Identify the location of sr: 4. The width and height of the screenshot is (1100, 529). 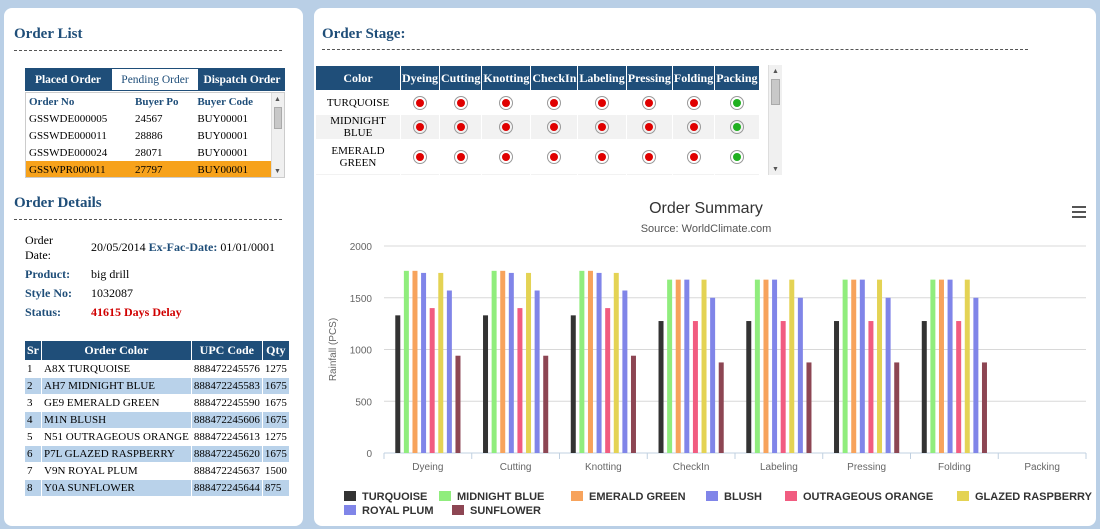
(33, 420).